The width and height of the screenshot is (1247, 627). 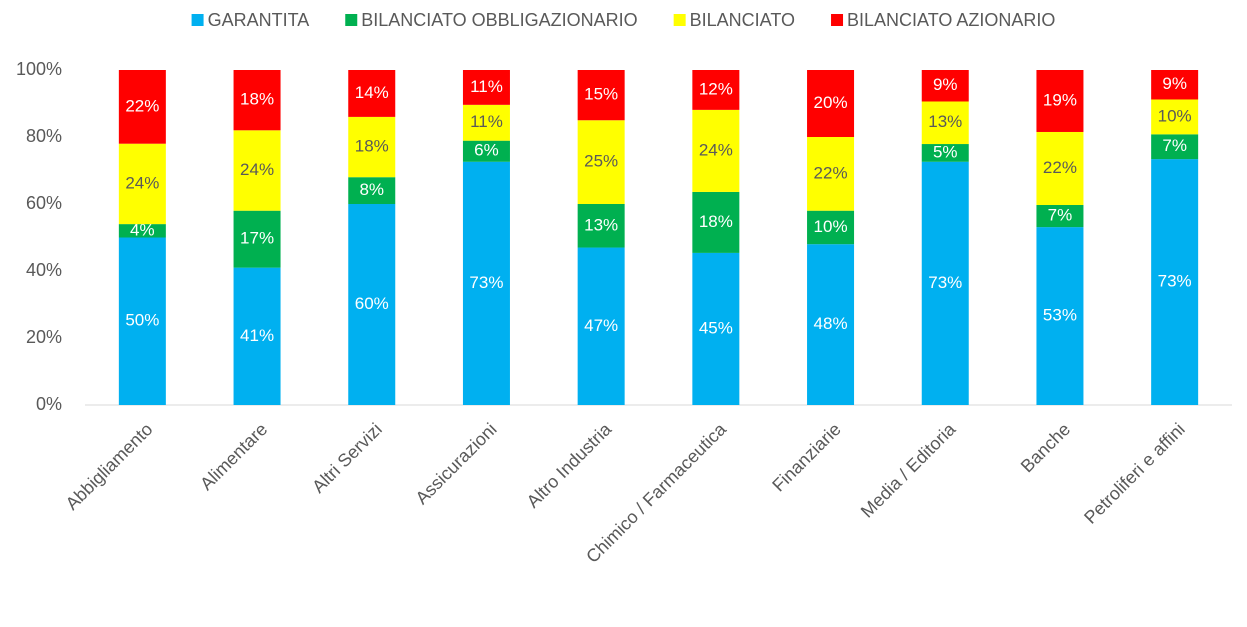 What do you see at coordinates (233, 456) in the screenshot?
I see `x-tick-label: Alimentare` at bounding box center [233, 456].